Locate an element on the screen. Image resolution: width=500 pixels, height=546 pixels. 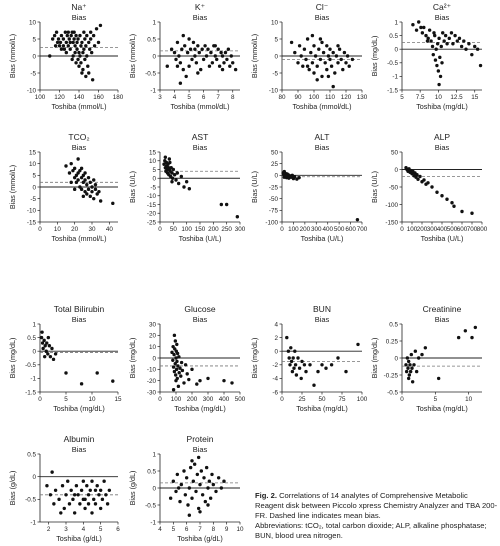
x-tick-label: 50 is located at coordinates (322, 399).